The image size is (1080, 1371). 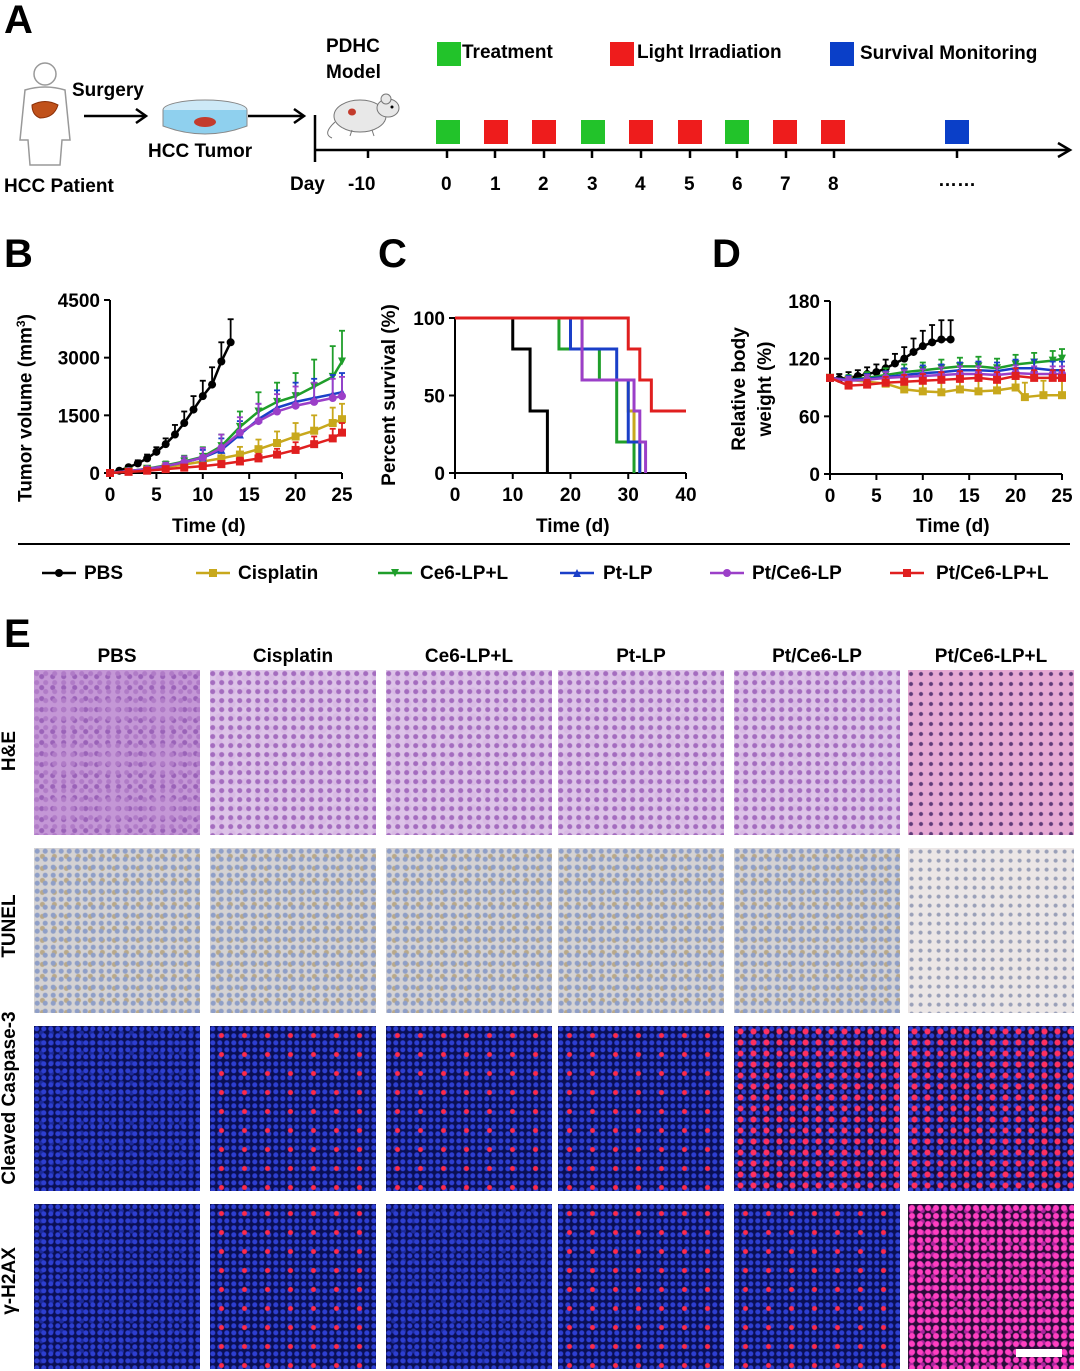 What do you see at coordinates (797, 573) in the screenshot?
I see `legend-label: Pt/Ce6-LP` at bounding box center [797, 573].